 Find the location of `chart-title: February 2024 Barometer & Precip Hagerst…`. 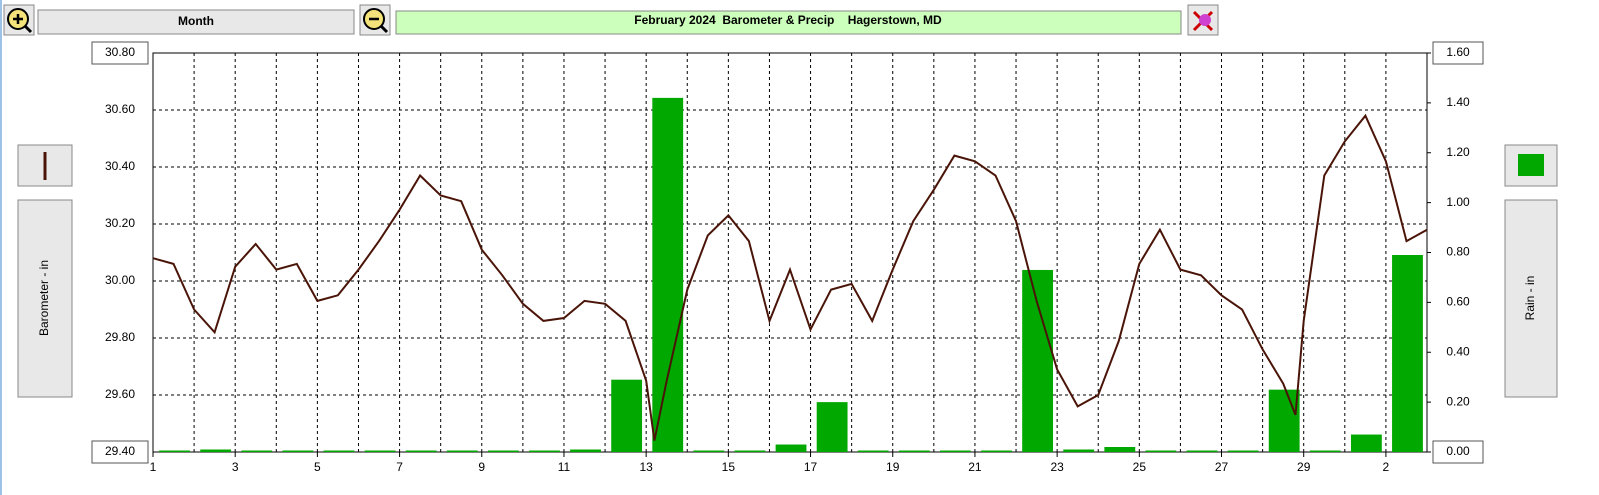

chart-title: February 2024 Barometer & Precip Hagerst… is located at coordinates (788, 20).